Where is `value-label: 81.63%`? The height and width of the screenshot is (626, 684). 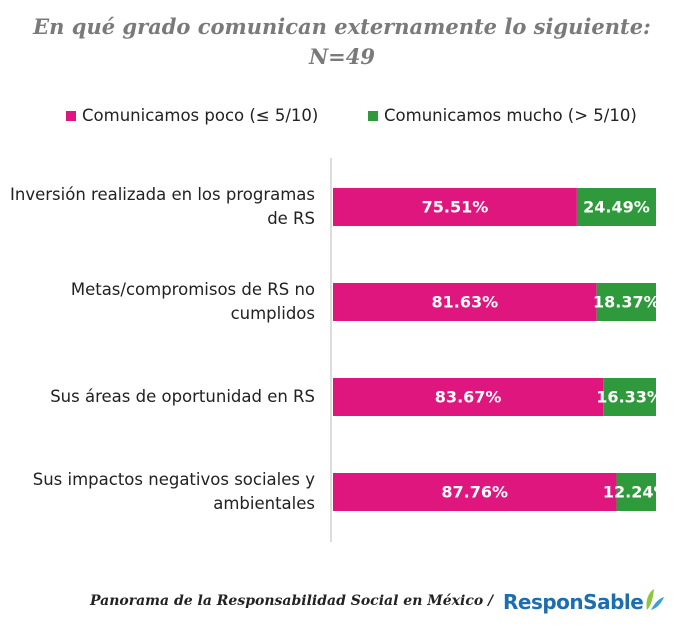
value-label: 81.63% is located at coordinates (465, 302).